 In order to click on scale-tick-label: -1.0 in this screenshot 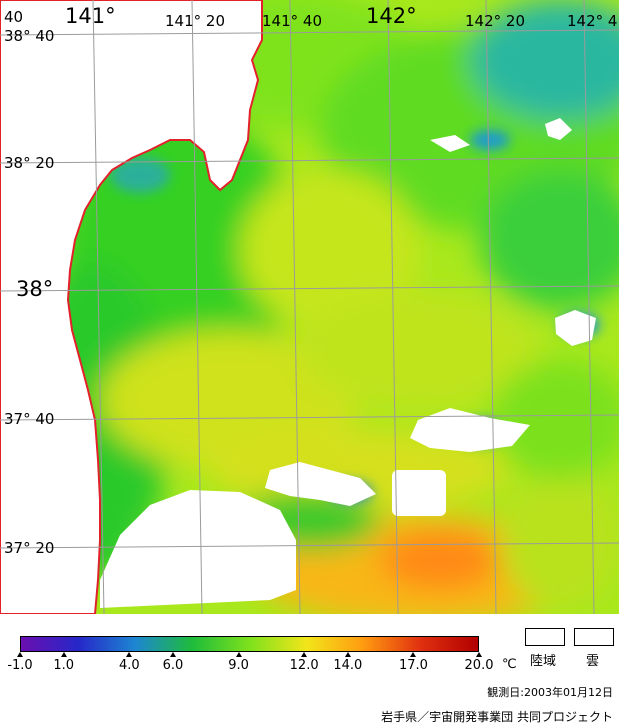, I will do `click(20, 665)`.